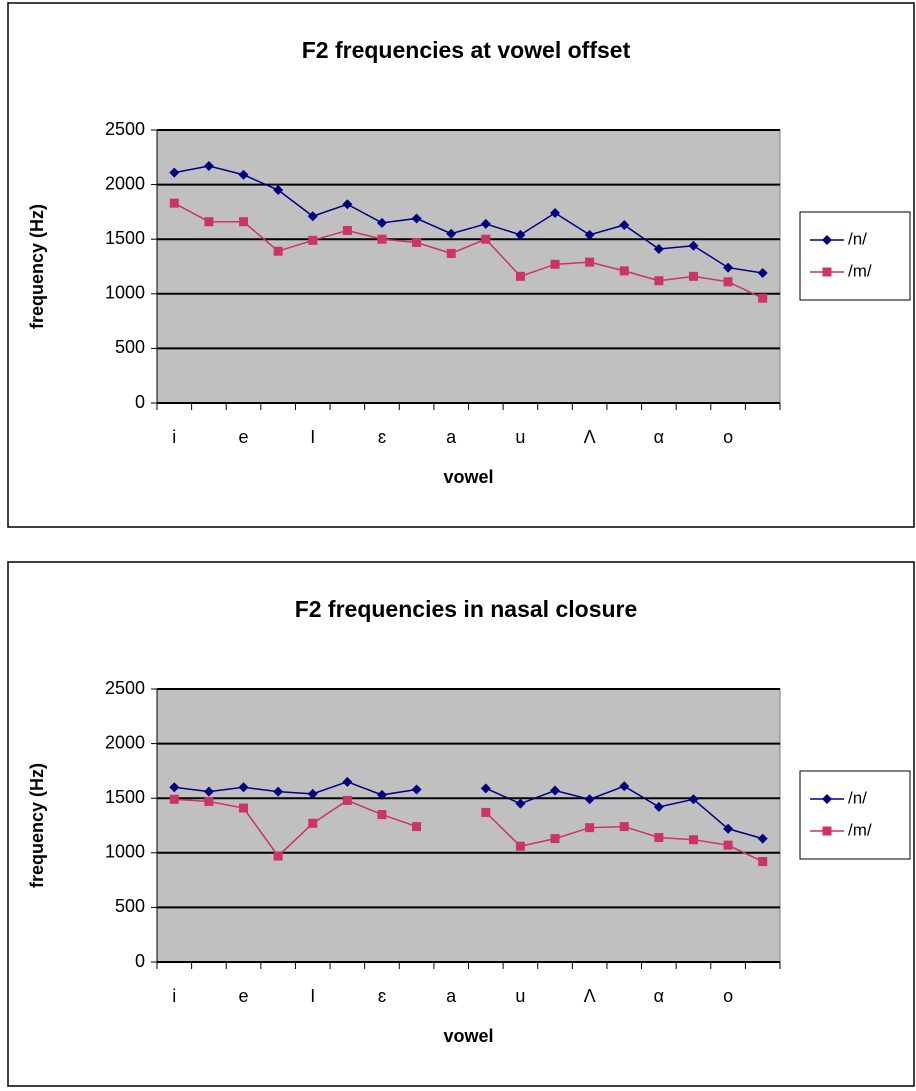  What do you see at coordinates (466, 609) in the screenshot?
I see `chart-title: F2 frequencies in nasal closure` at bounding box center [466, 609].